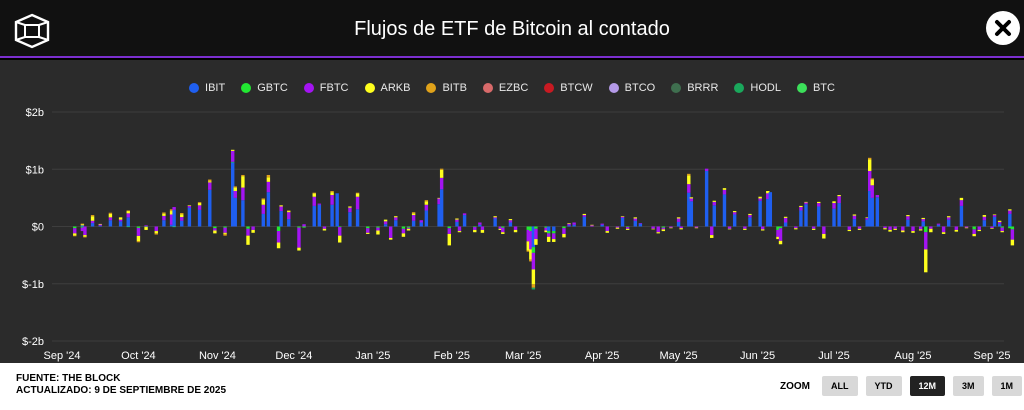 The width and height of the screenshot is (1024, 410). Describe the element at coordinates (883, 386) in the screenshot. I see `zoom-button-ytd: YTD` at that location.